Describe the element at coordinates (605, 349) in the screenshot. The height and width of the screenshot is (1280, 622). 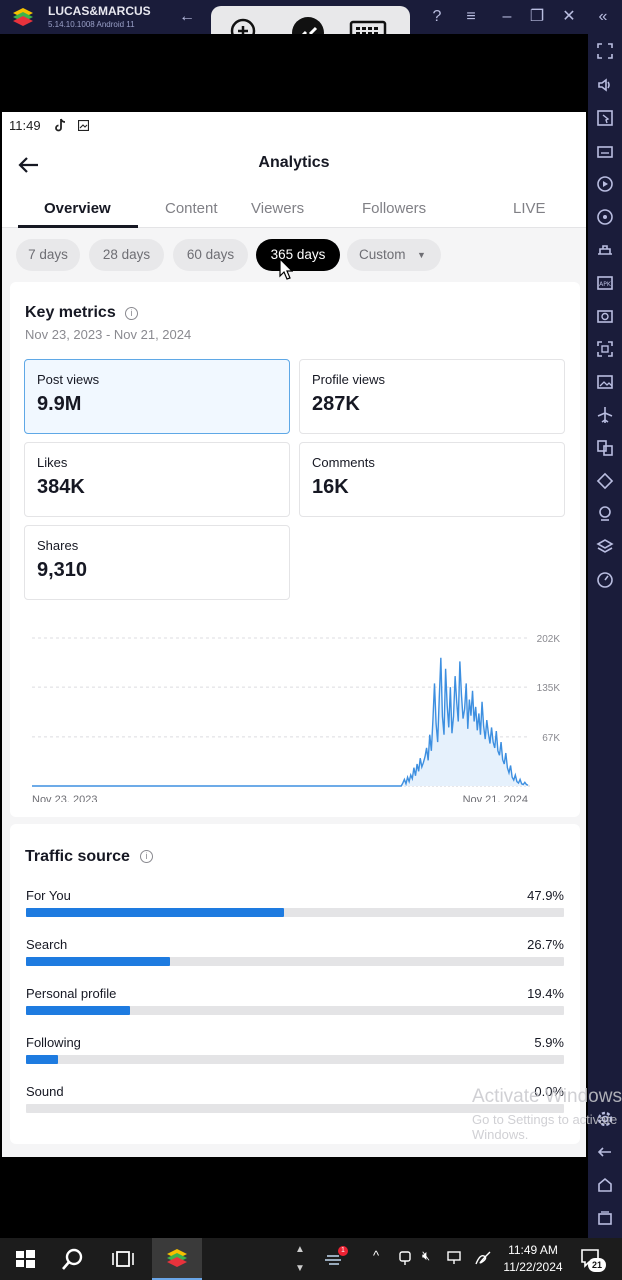
I see `record-screen-icon` at that location.